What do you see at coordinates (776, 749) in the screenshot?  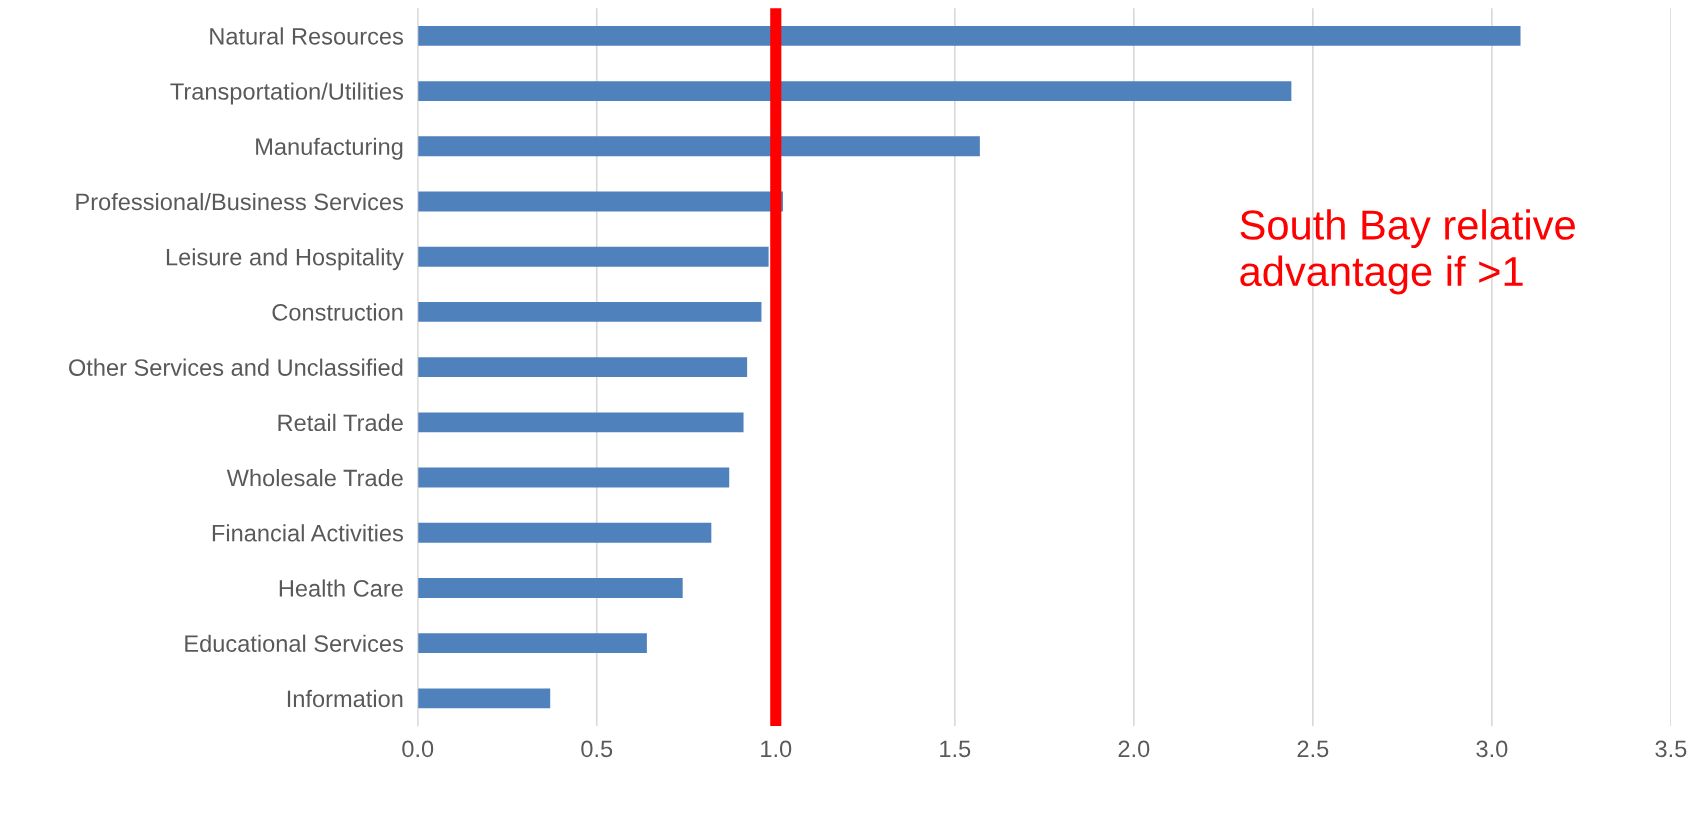 I see `x-tick-label: 1.0` at bounding box center [776, 749].